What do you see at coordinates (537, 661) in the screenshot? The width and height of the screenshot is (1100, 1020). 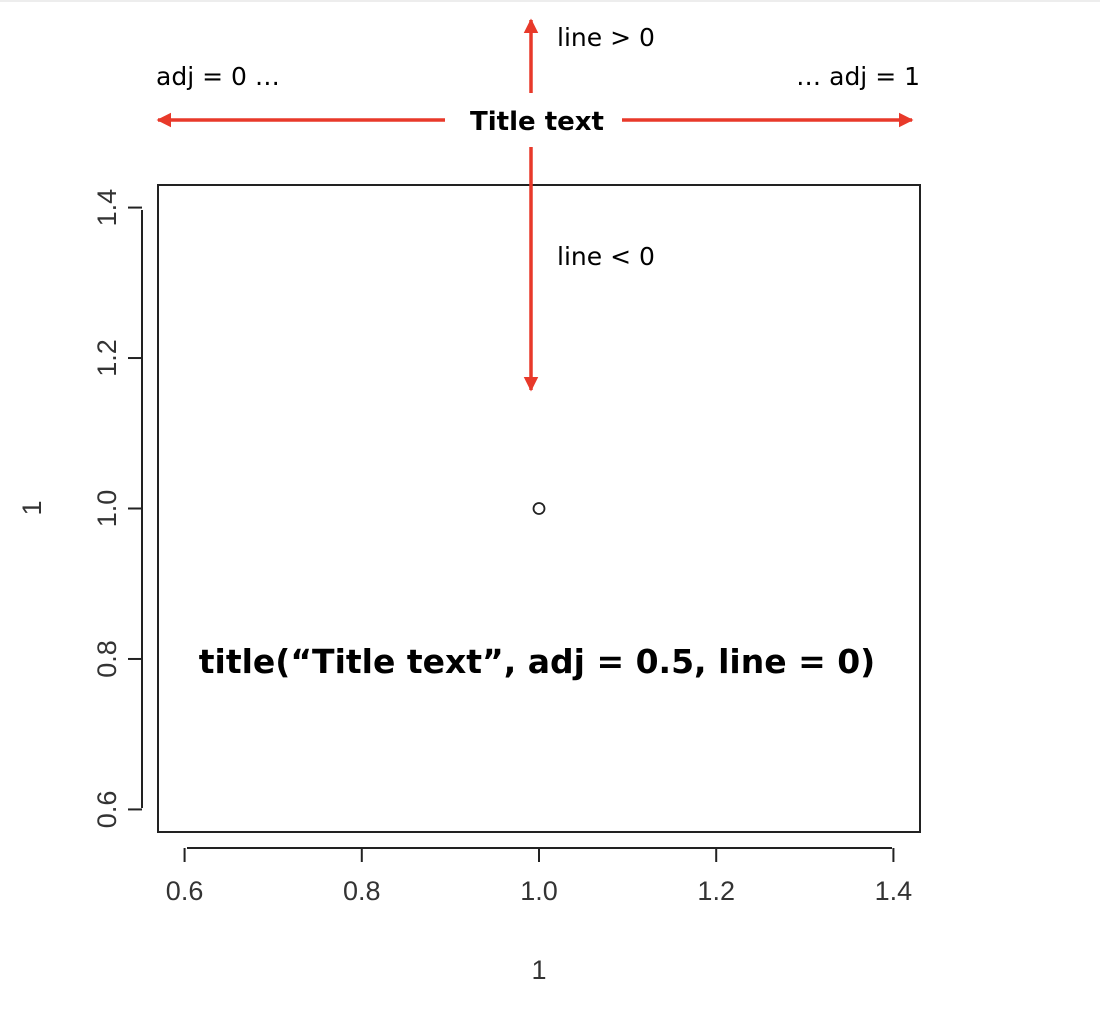 I see `code-annotation: title(“Title text”, adj = 0.5, line = 0)` at bounding box center [537, 661].